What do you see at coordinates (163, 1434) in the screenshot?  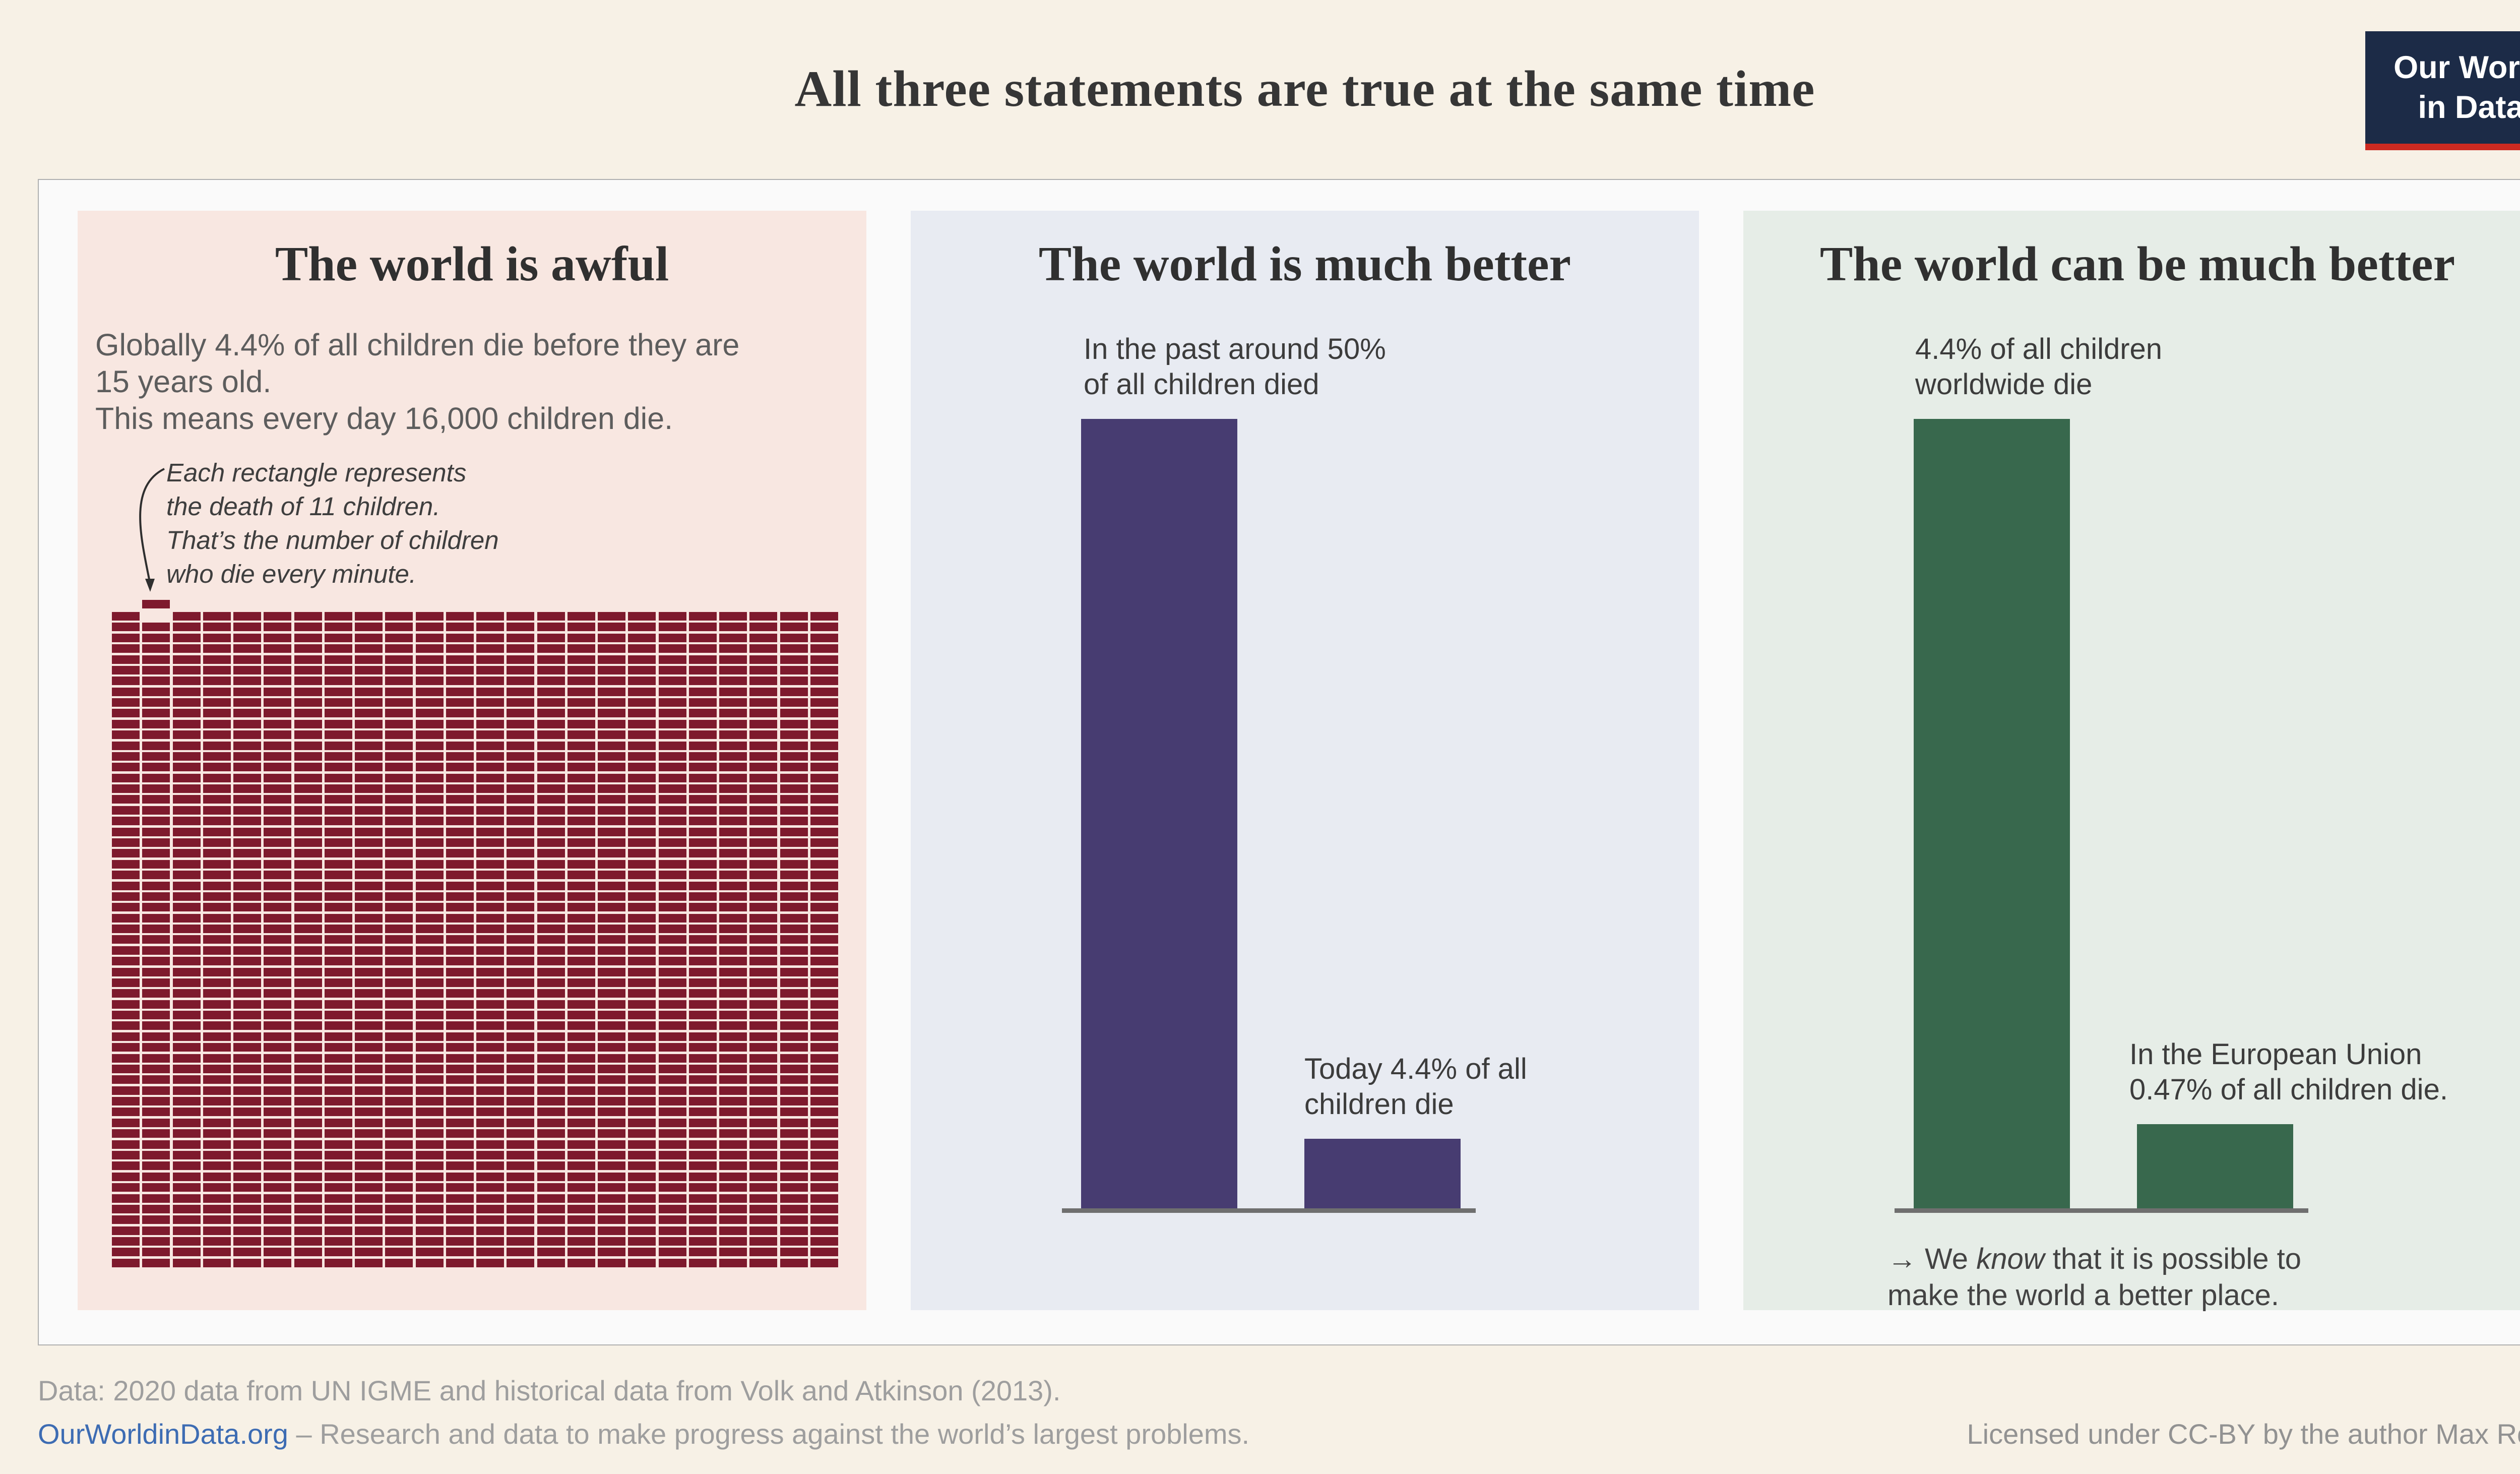 I see `owid-link: OurWorldinData.org` at bounding box center [163, 1434].